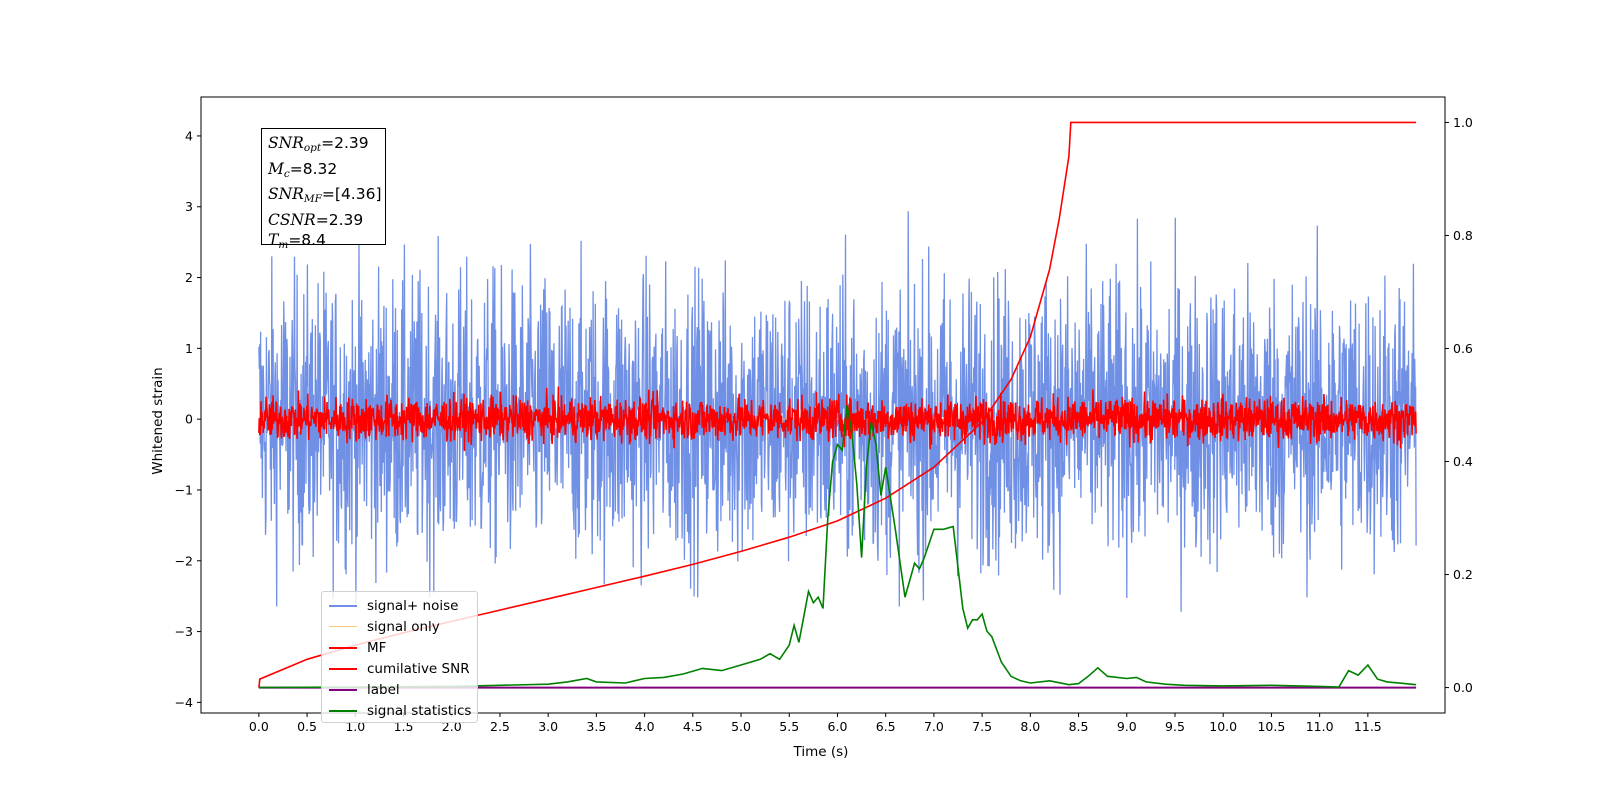  What do you see at coordinates (1463, 348) in the screenshot?
I see `y2-tick-label: 0.6` at bounding box center [1463, 348].